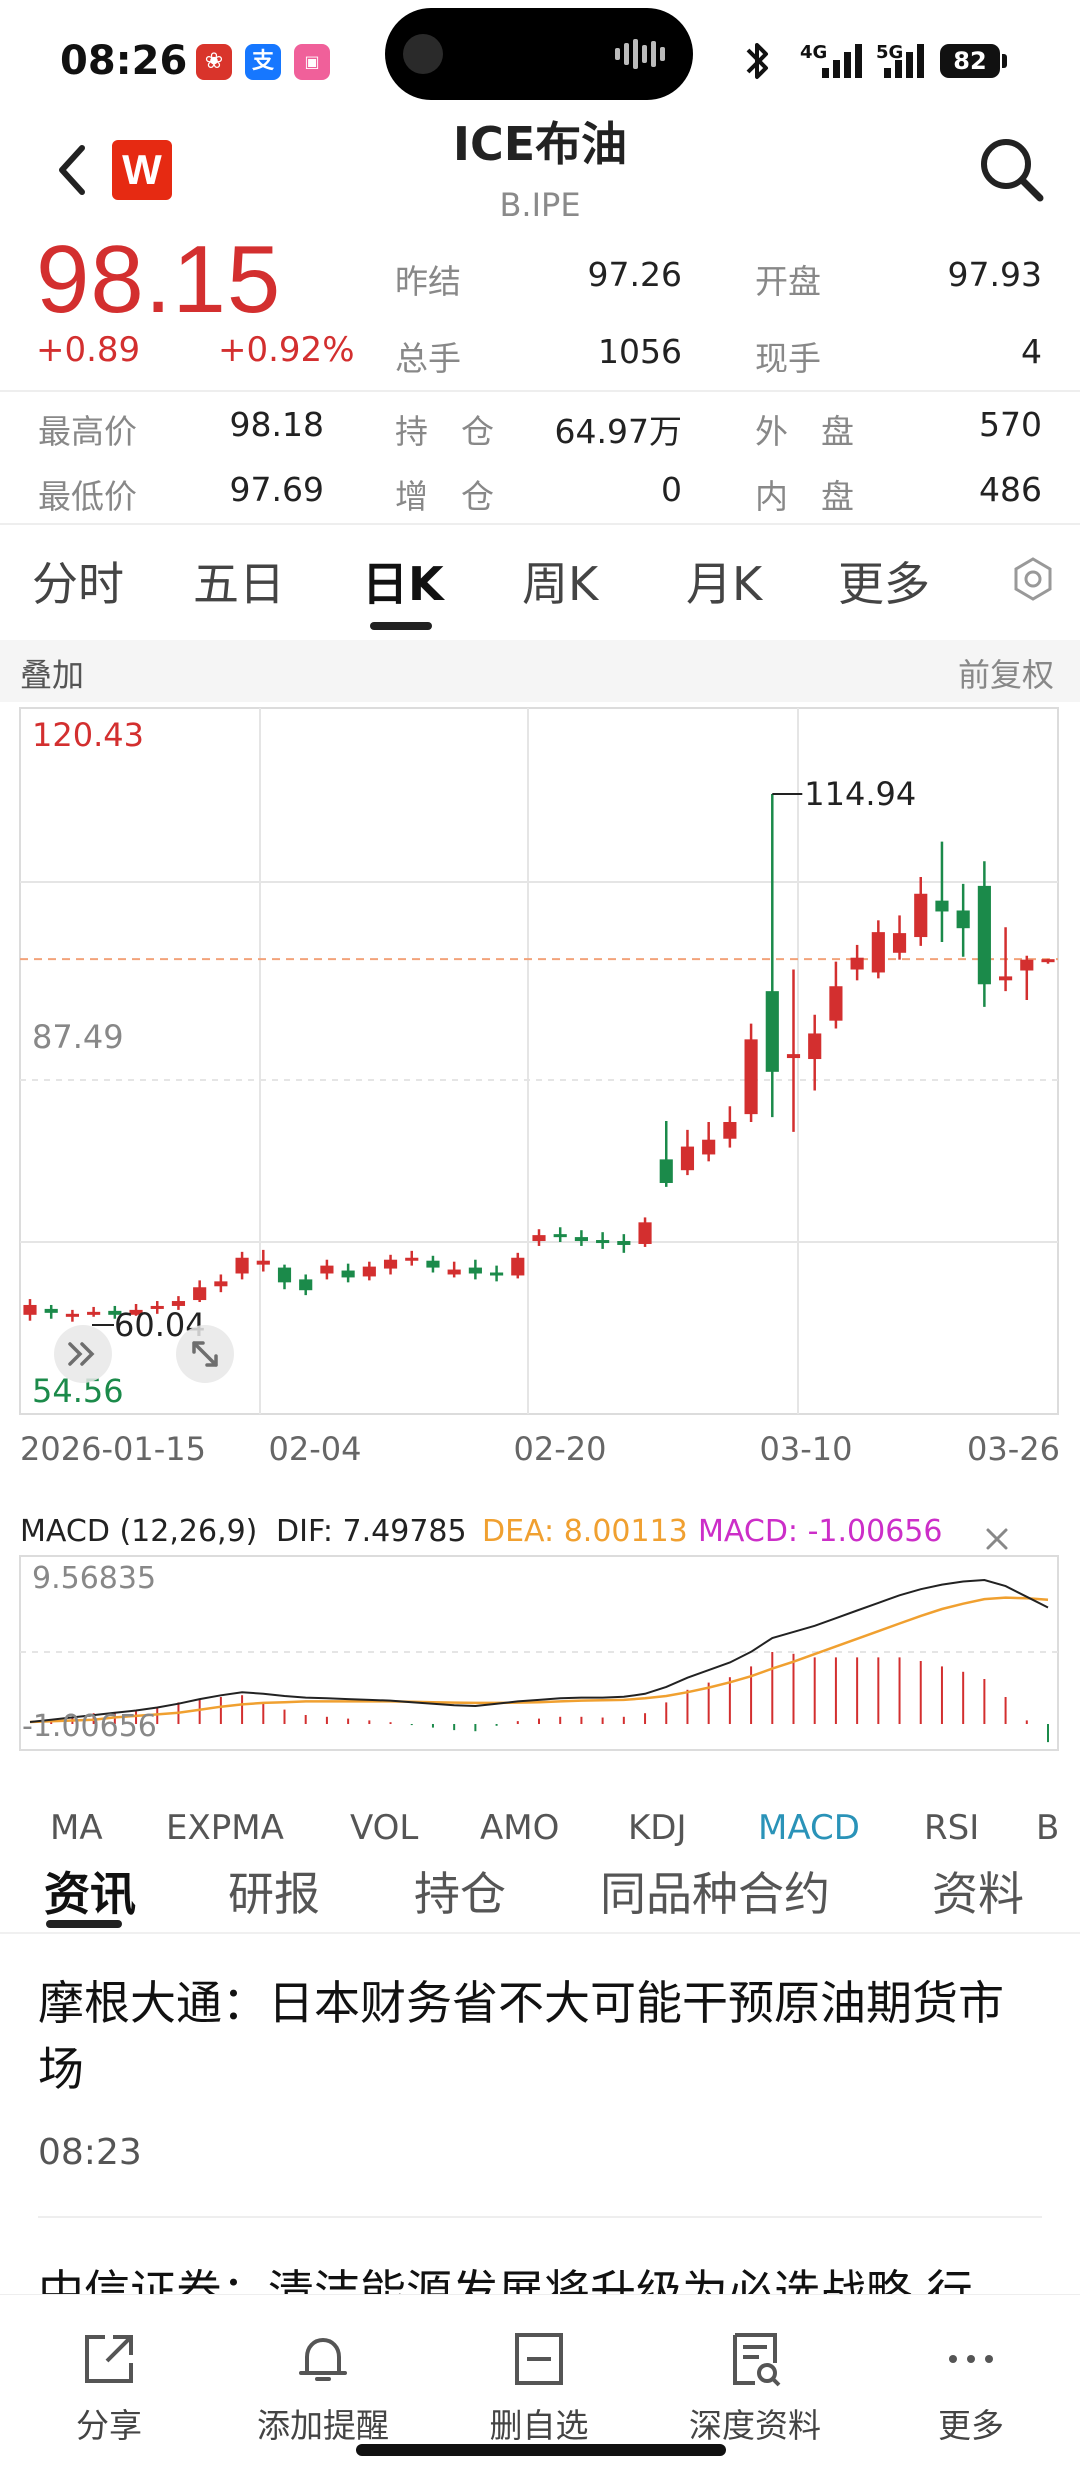  What do you see at coordinates (788, 281) in the screenshot?
I see `open-label: 开盘` at bounding box center [788, 281].